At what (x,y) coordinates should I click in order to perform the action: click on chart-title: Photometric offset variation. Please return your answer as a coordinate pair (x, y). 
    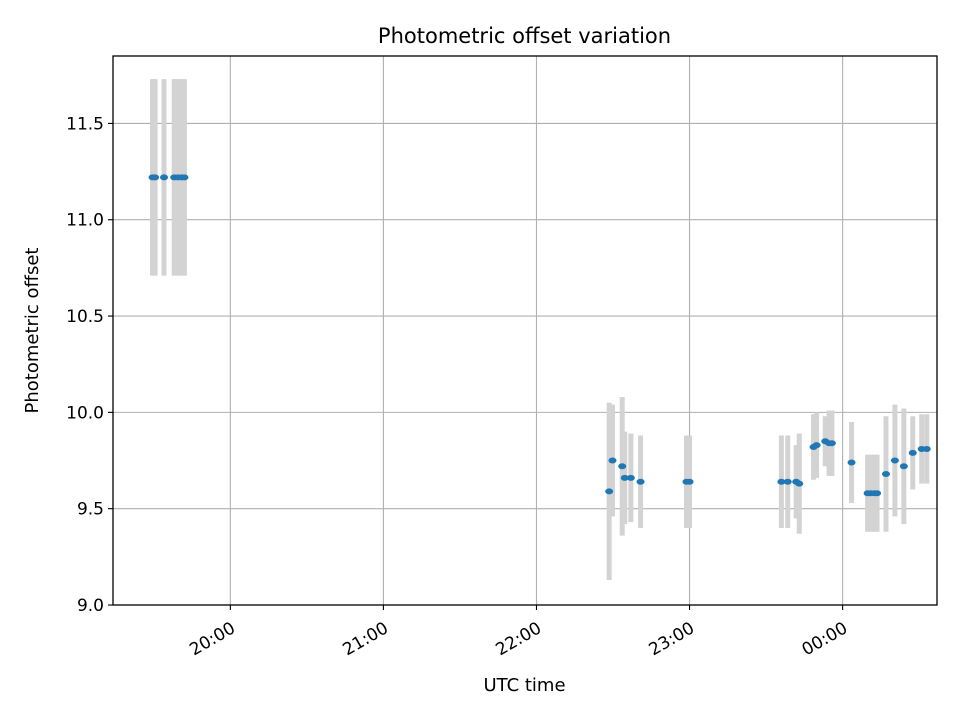
    Looking at the image, I should click on (524, 36).